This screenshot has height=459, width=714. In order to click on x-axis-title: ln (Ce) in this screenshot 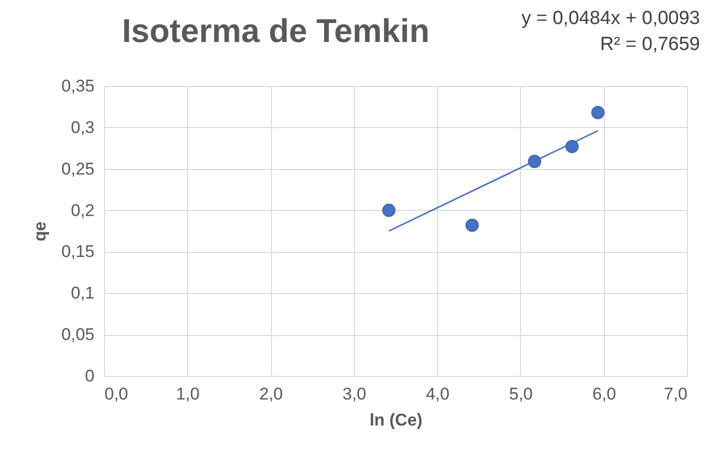, I will do `click(396, 420)`.